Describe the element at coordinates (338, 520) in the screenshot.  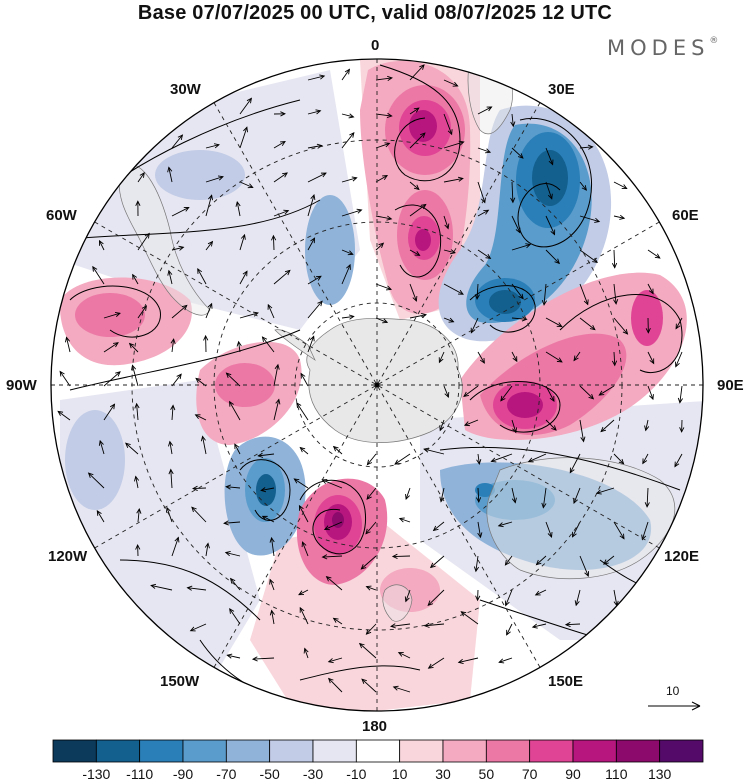
I see `anomaly-pos-south-core-c` at that location.